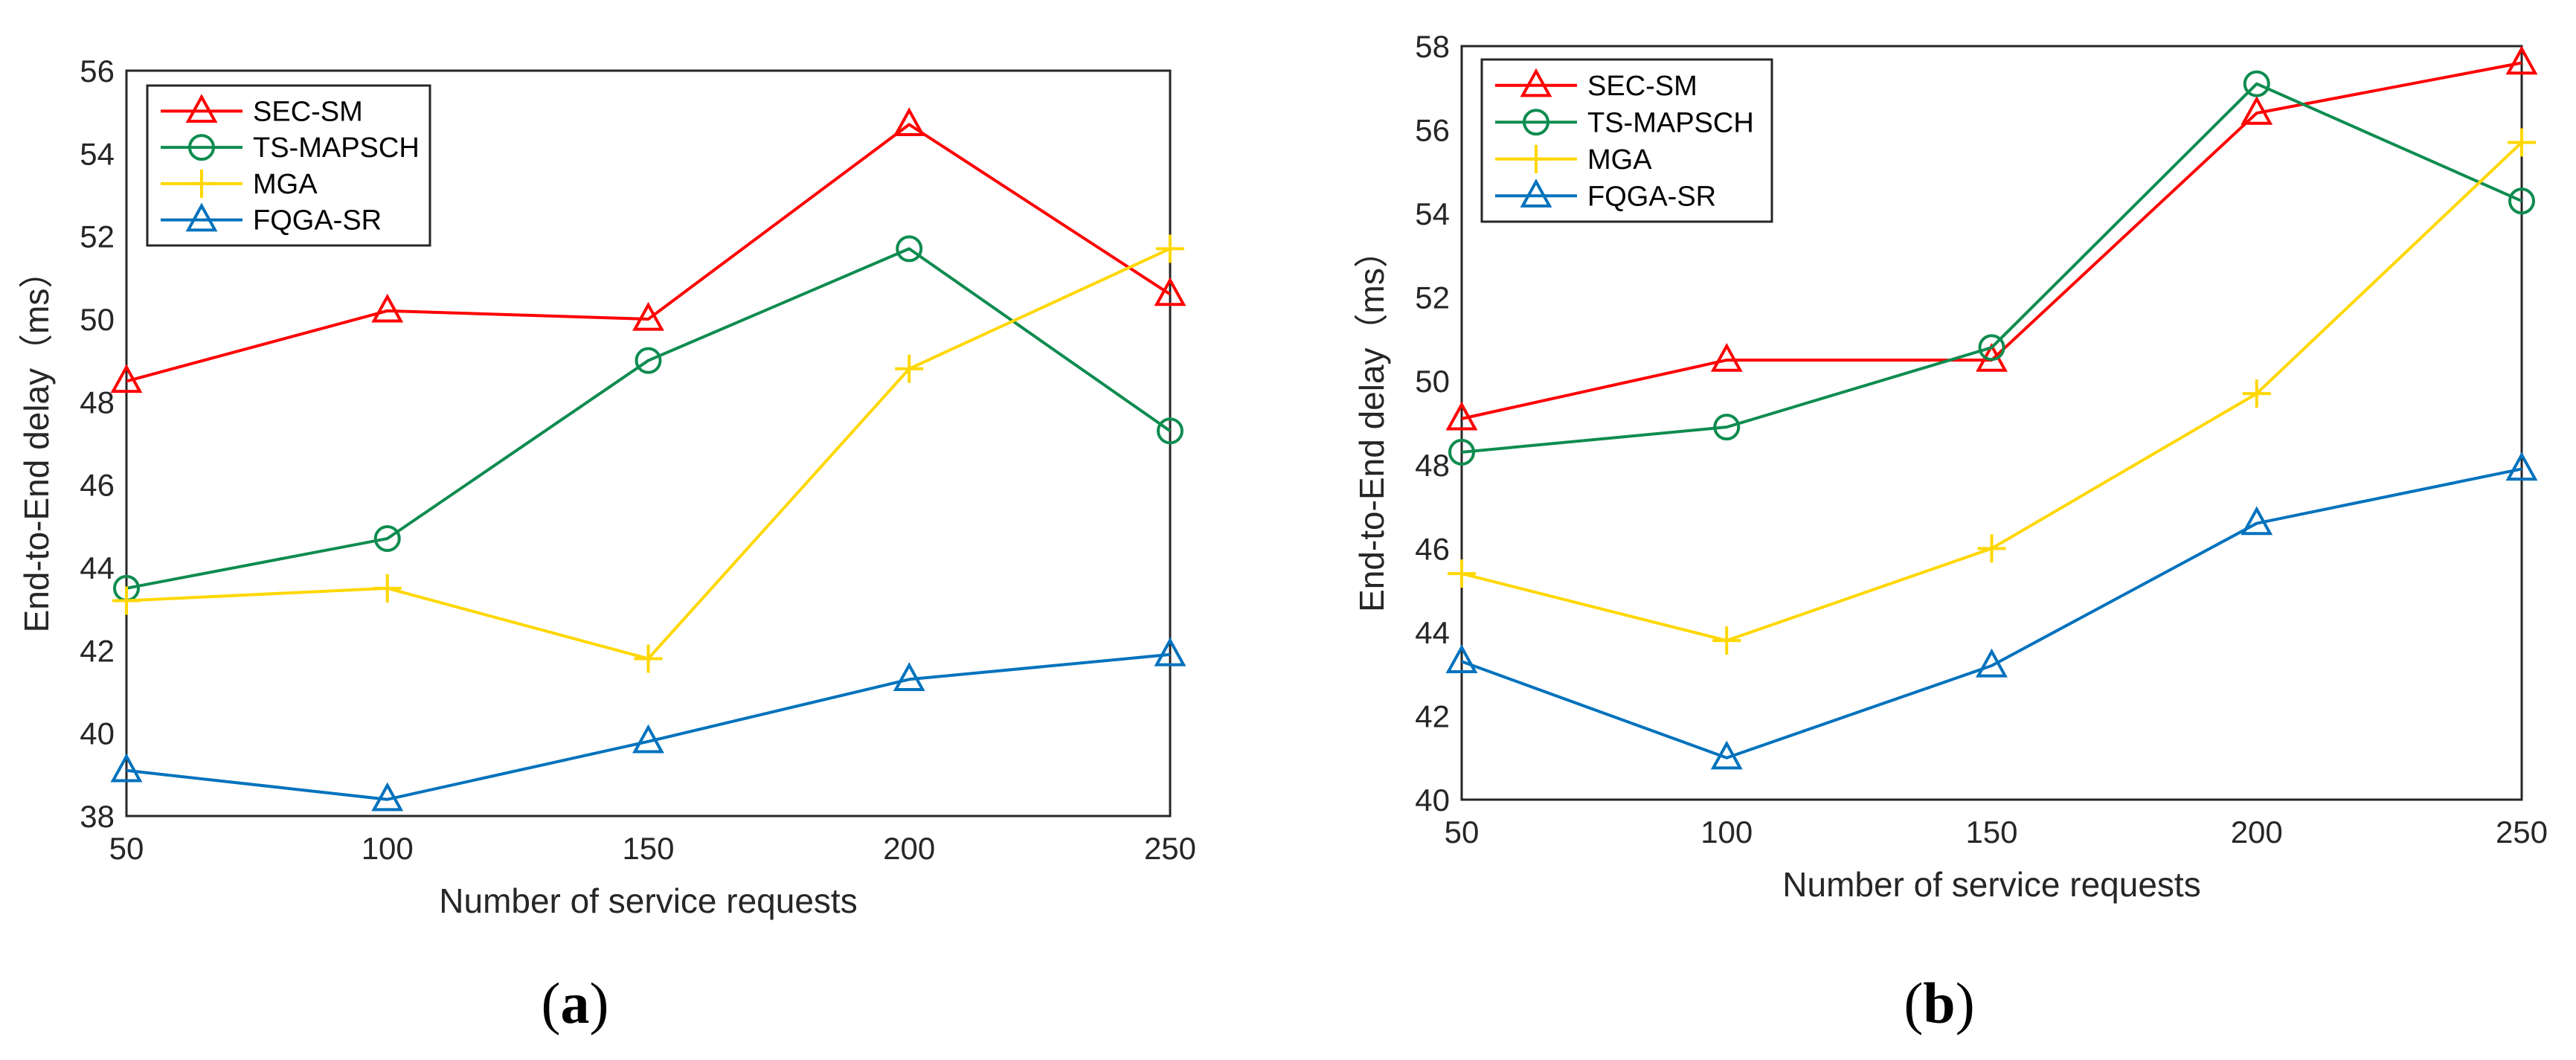 Image resolution: width=2576 pixels, height=1060 pixels. I want to click on series-ts-mapsch, so click(648, 418).